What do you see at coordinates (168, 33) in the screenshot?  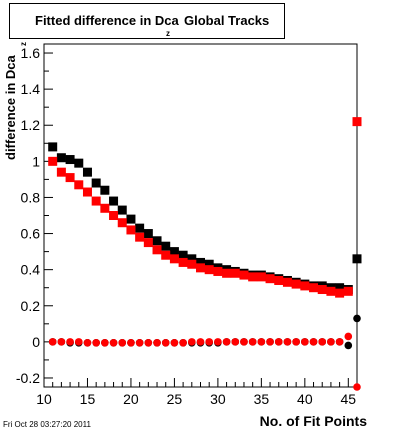 I see `chart-title-subscript: z` at bounding box center [168, 33].